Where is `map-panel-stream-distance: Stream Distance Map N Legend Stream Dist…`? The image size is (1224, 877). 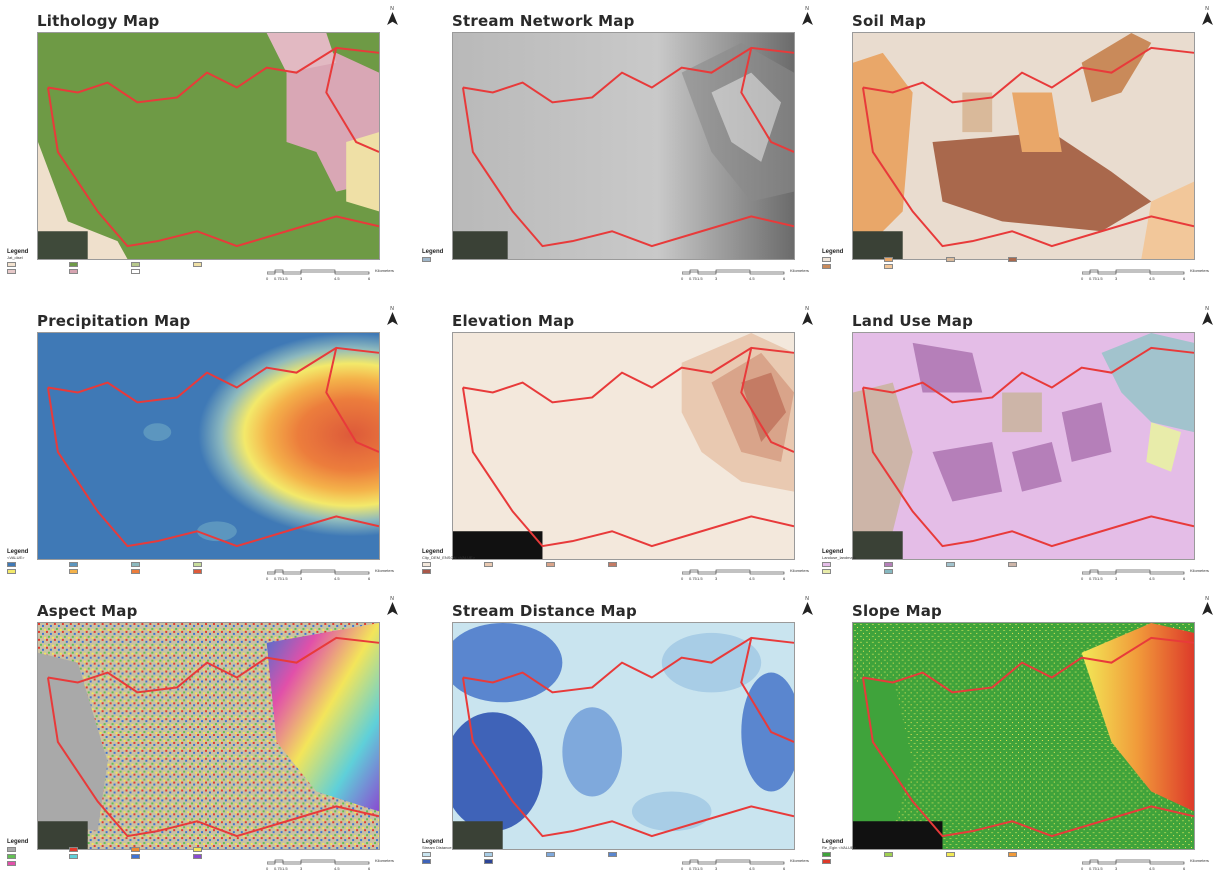
map-panel-stream-distance: Stream Distance Map N Legend Stream Dist… is located at coordinates (620, 734).